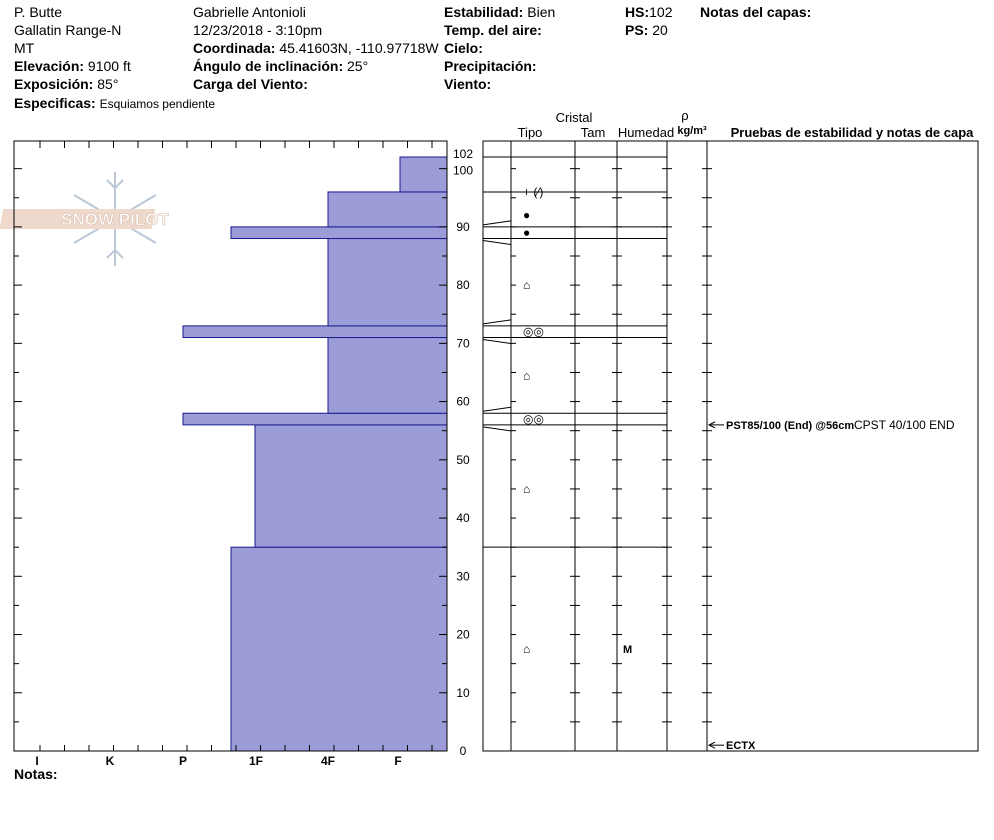  Describe the element at coordinates (530, 132) in the screenshot. I see `type-header: Tipo` at that location.